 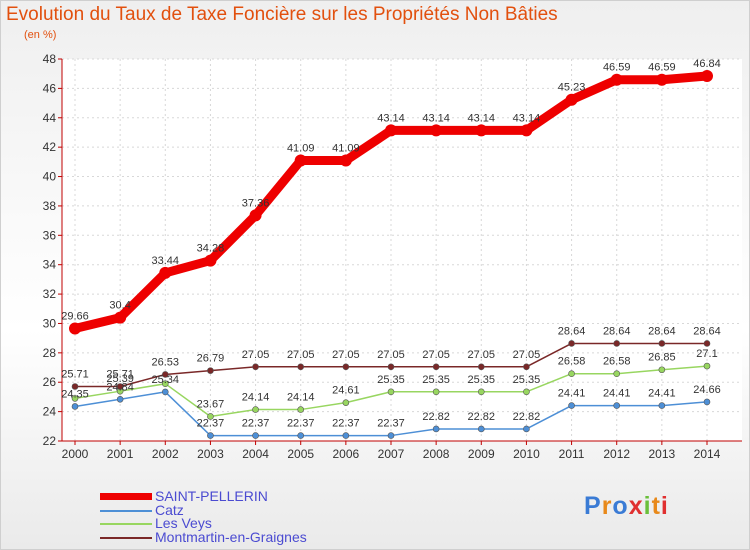 What do you see at coordinates (391, 454) in the screenshot?
I see `x-tick-label: 2007` at bounding box center [391, 454].